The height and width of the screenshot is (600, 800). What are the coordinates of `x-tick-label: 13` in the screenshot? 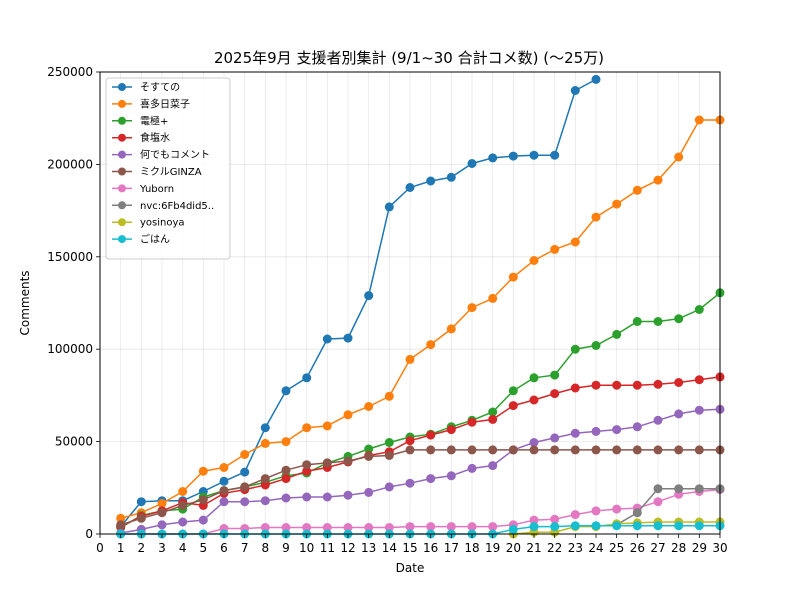 It's located at (368, 548).